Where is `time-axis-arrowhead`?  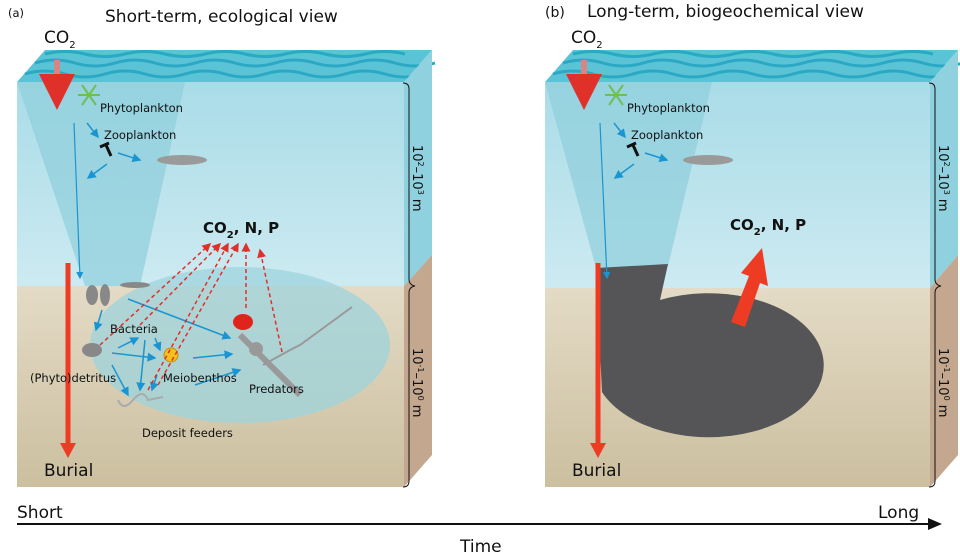
time-axis-arrowhead is located at coordinates (935, 524).